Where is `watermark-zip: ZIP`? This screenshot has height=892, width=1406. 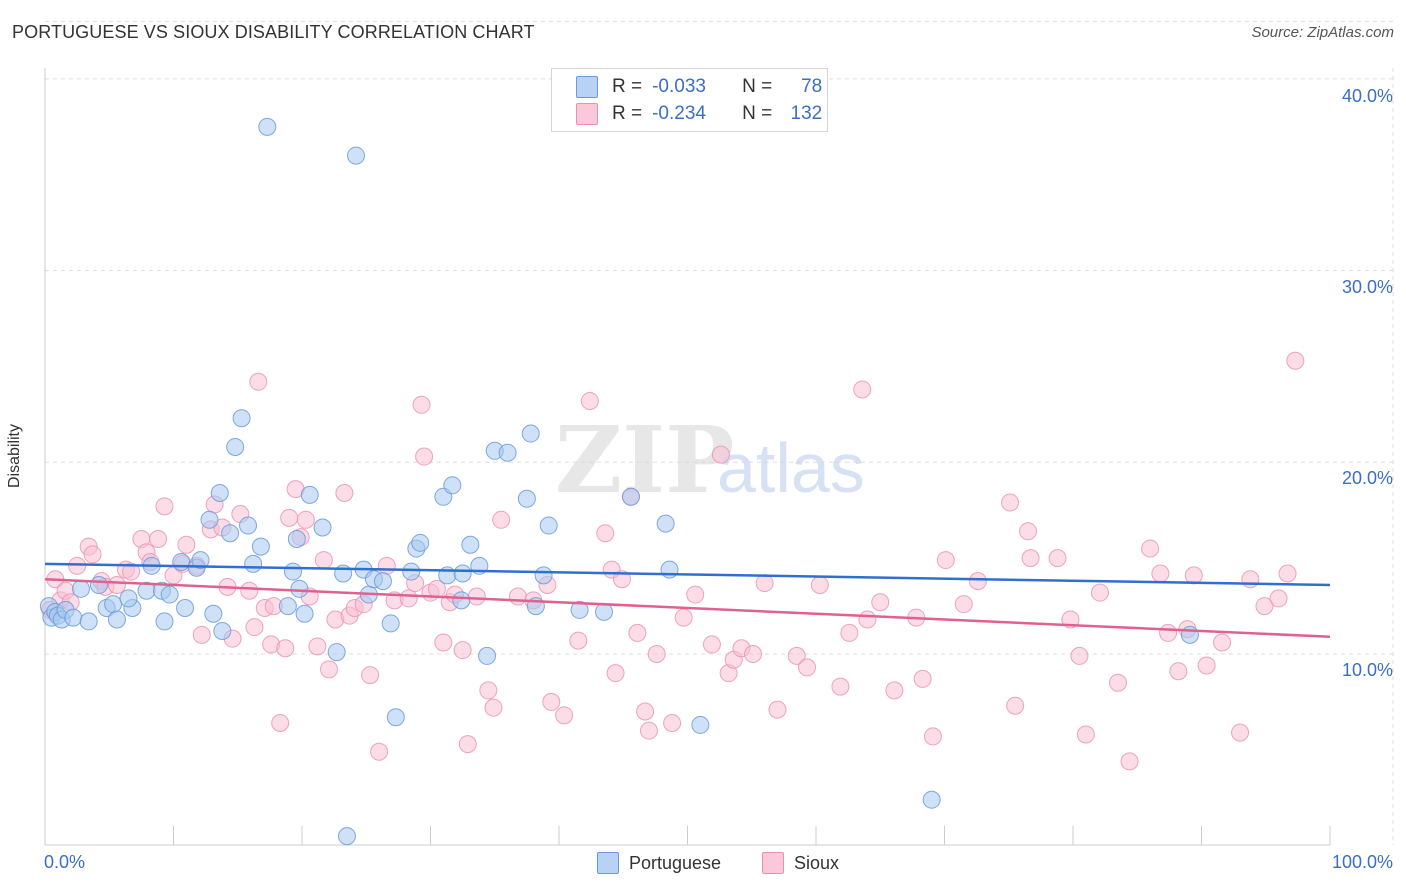
watermark-zip: ZIP is located at coordinates (644, 460).